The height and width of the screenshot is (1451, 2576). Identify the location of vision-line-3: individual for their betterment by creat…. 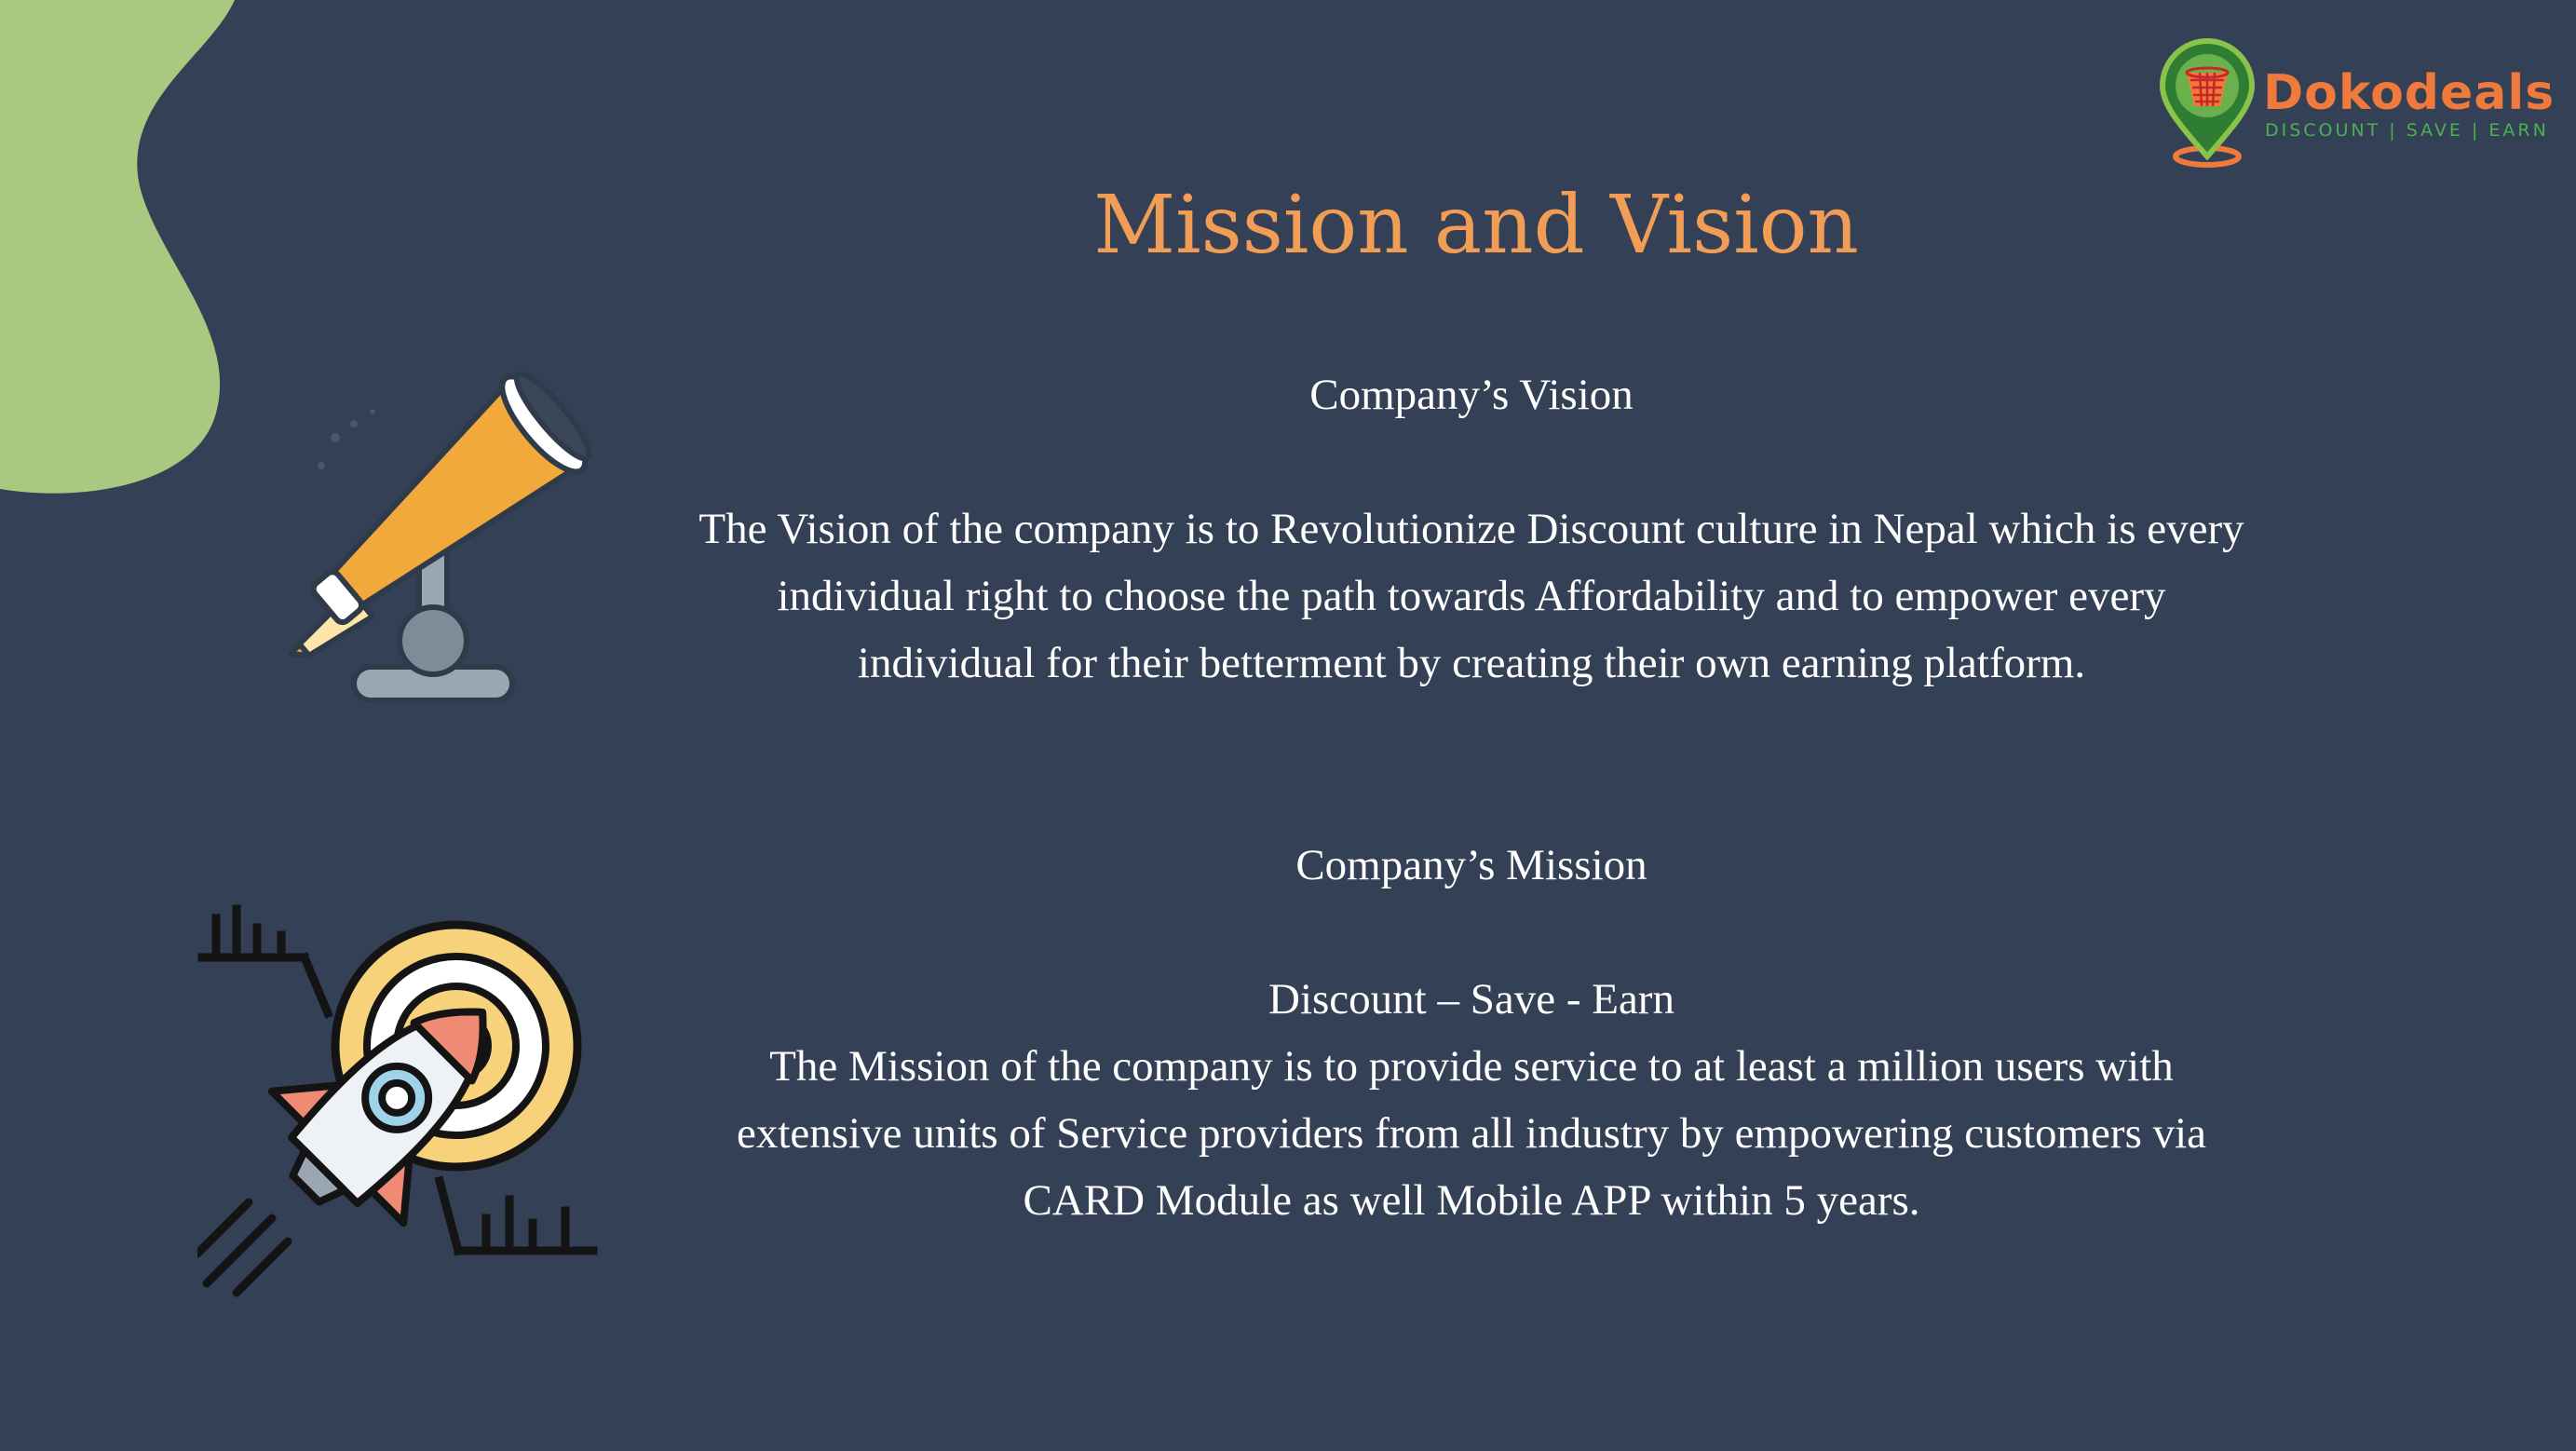
(1471, 663).